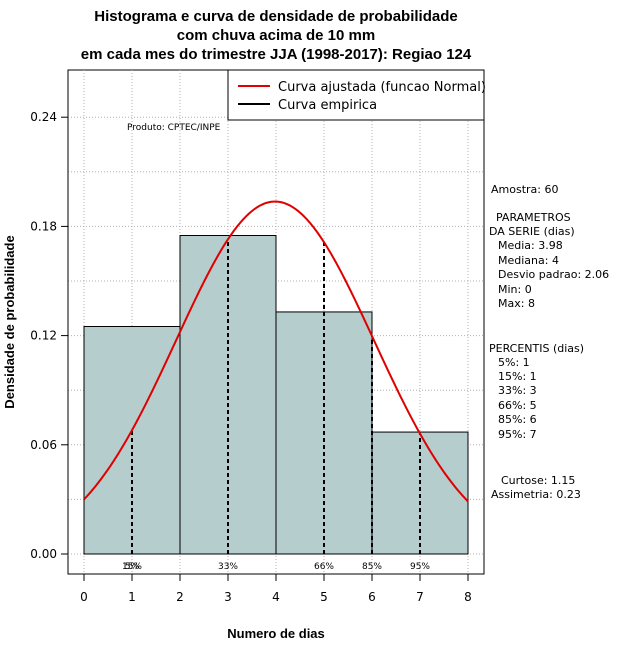  What do you see at coordinates (228, 597) in the screenshot?
I see `x-tick-label: 3` at bounding box center [228, 597].